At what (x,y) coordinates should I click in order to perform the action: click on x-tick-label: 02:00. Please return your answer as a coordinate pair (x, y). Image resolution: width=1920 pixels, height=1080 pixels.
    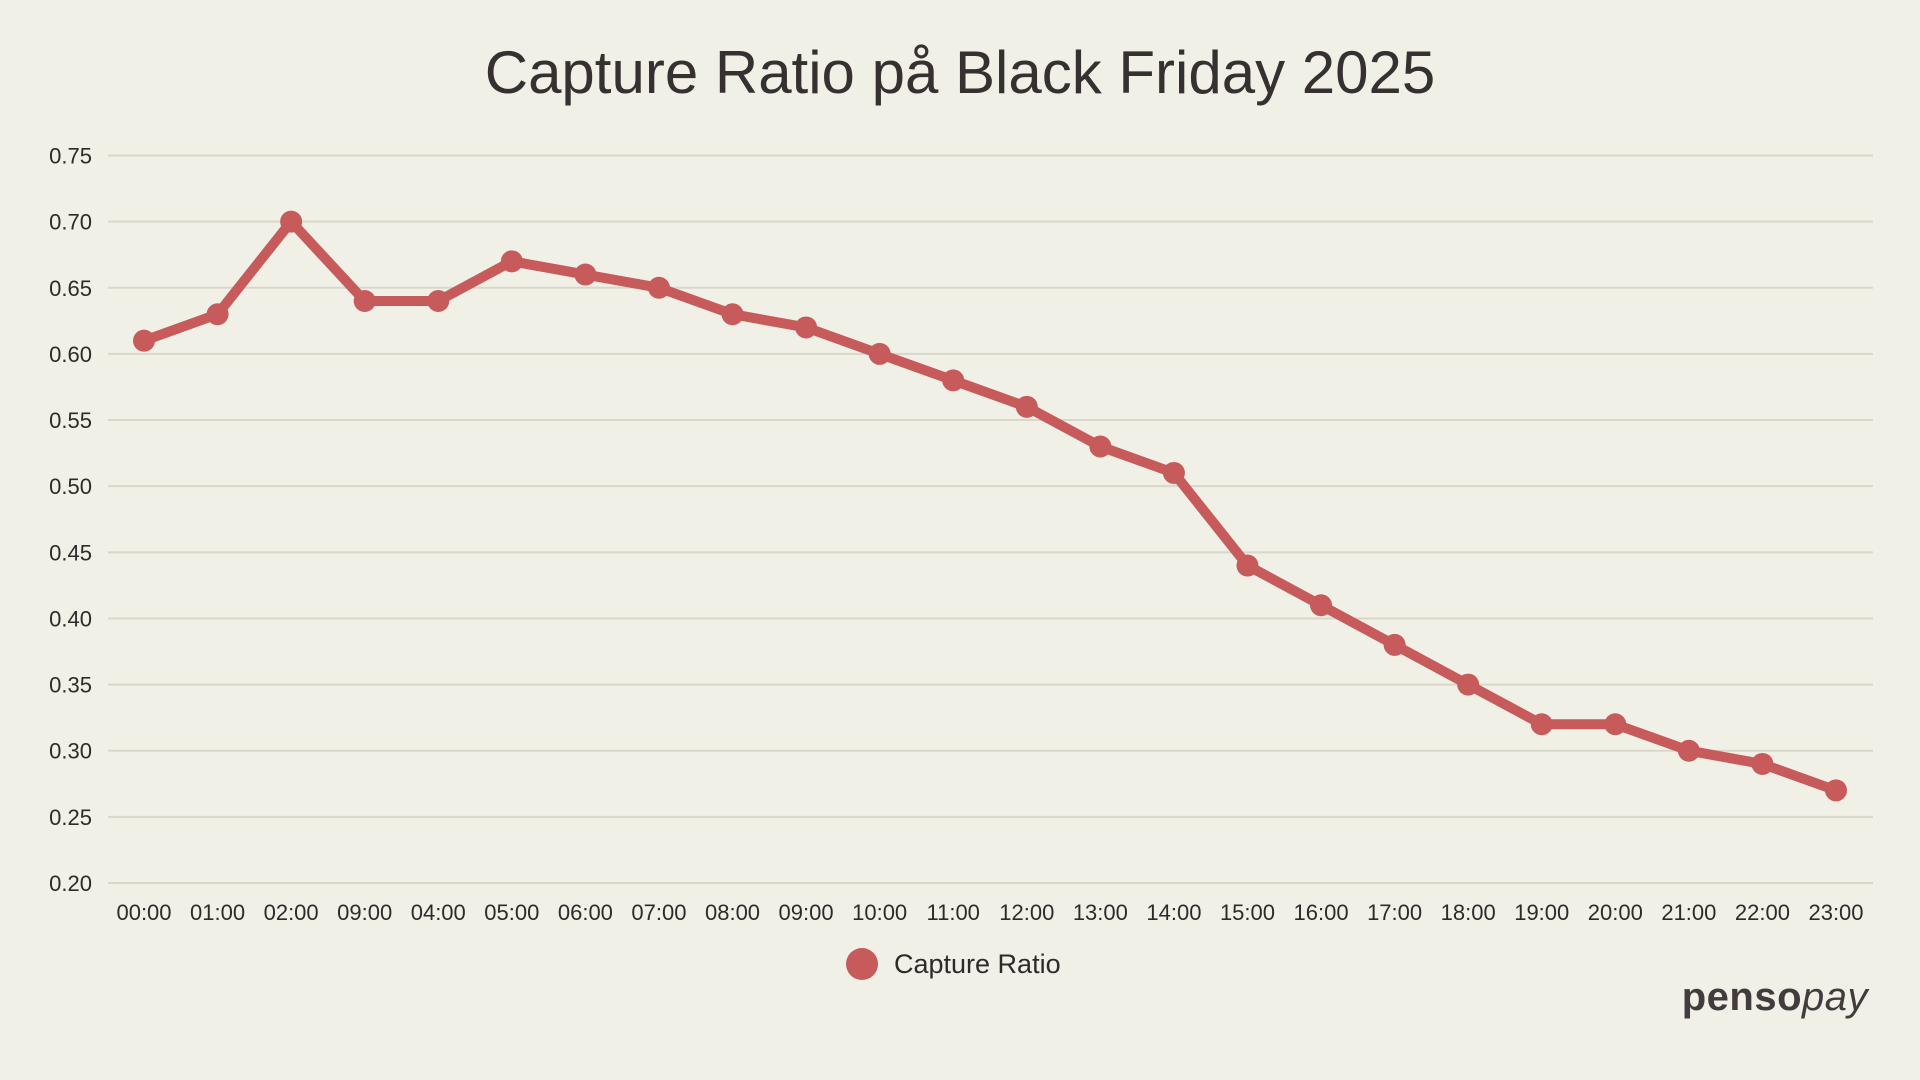
    Looking at the image, I should click on (291, 912).